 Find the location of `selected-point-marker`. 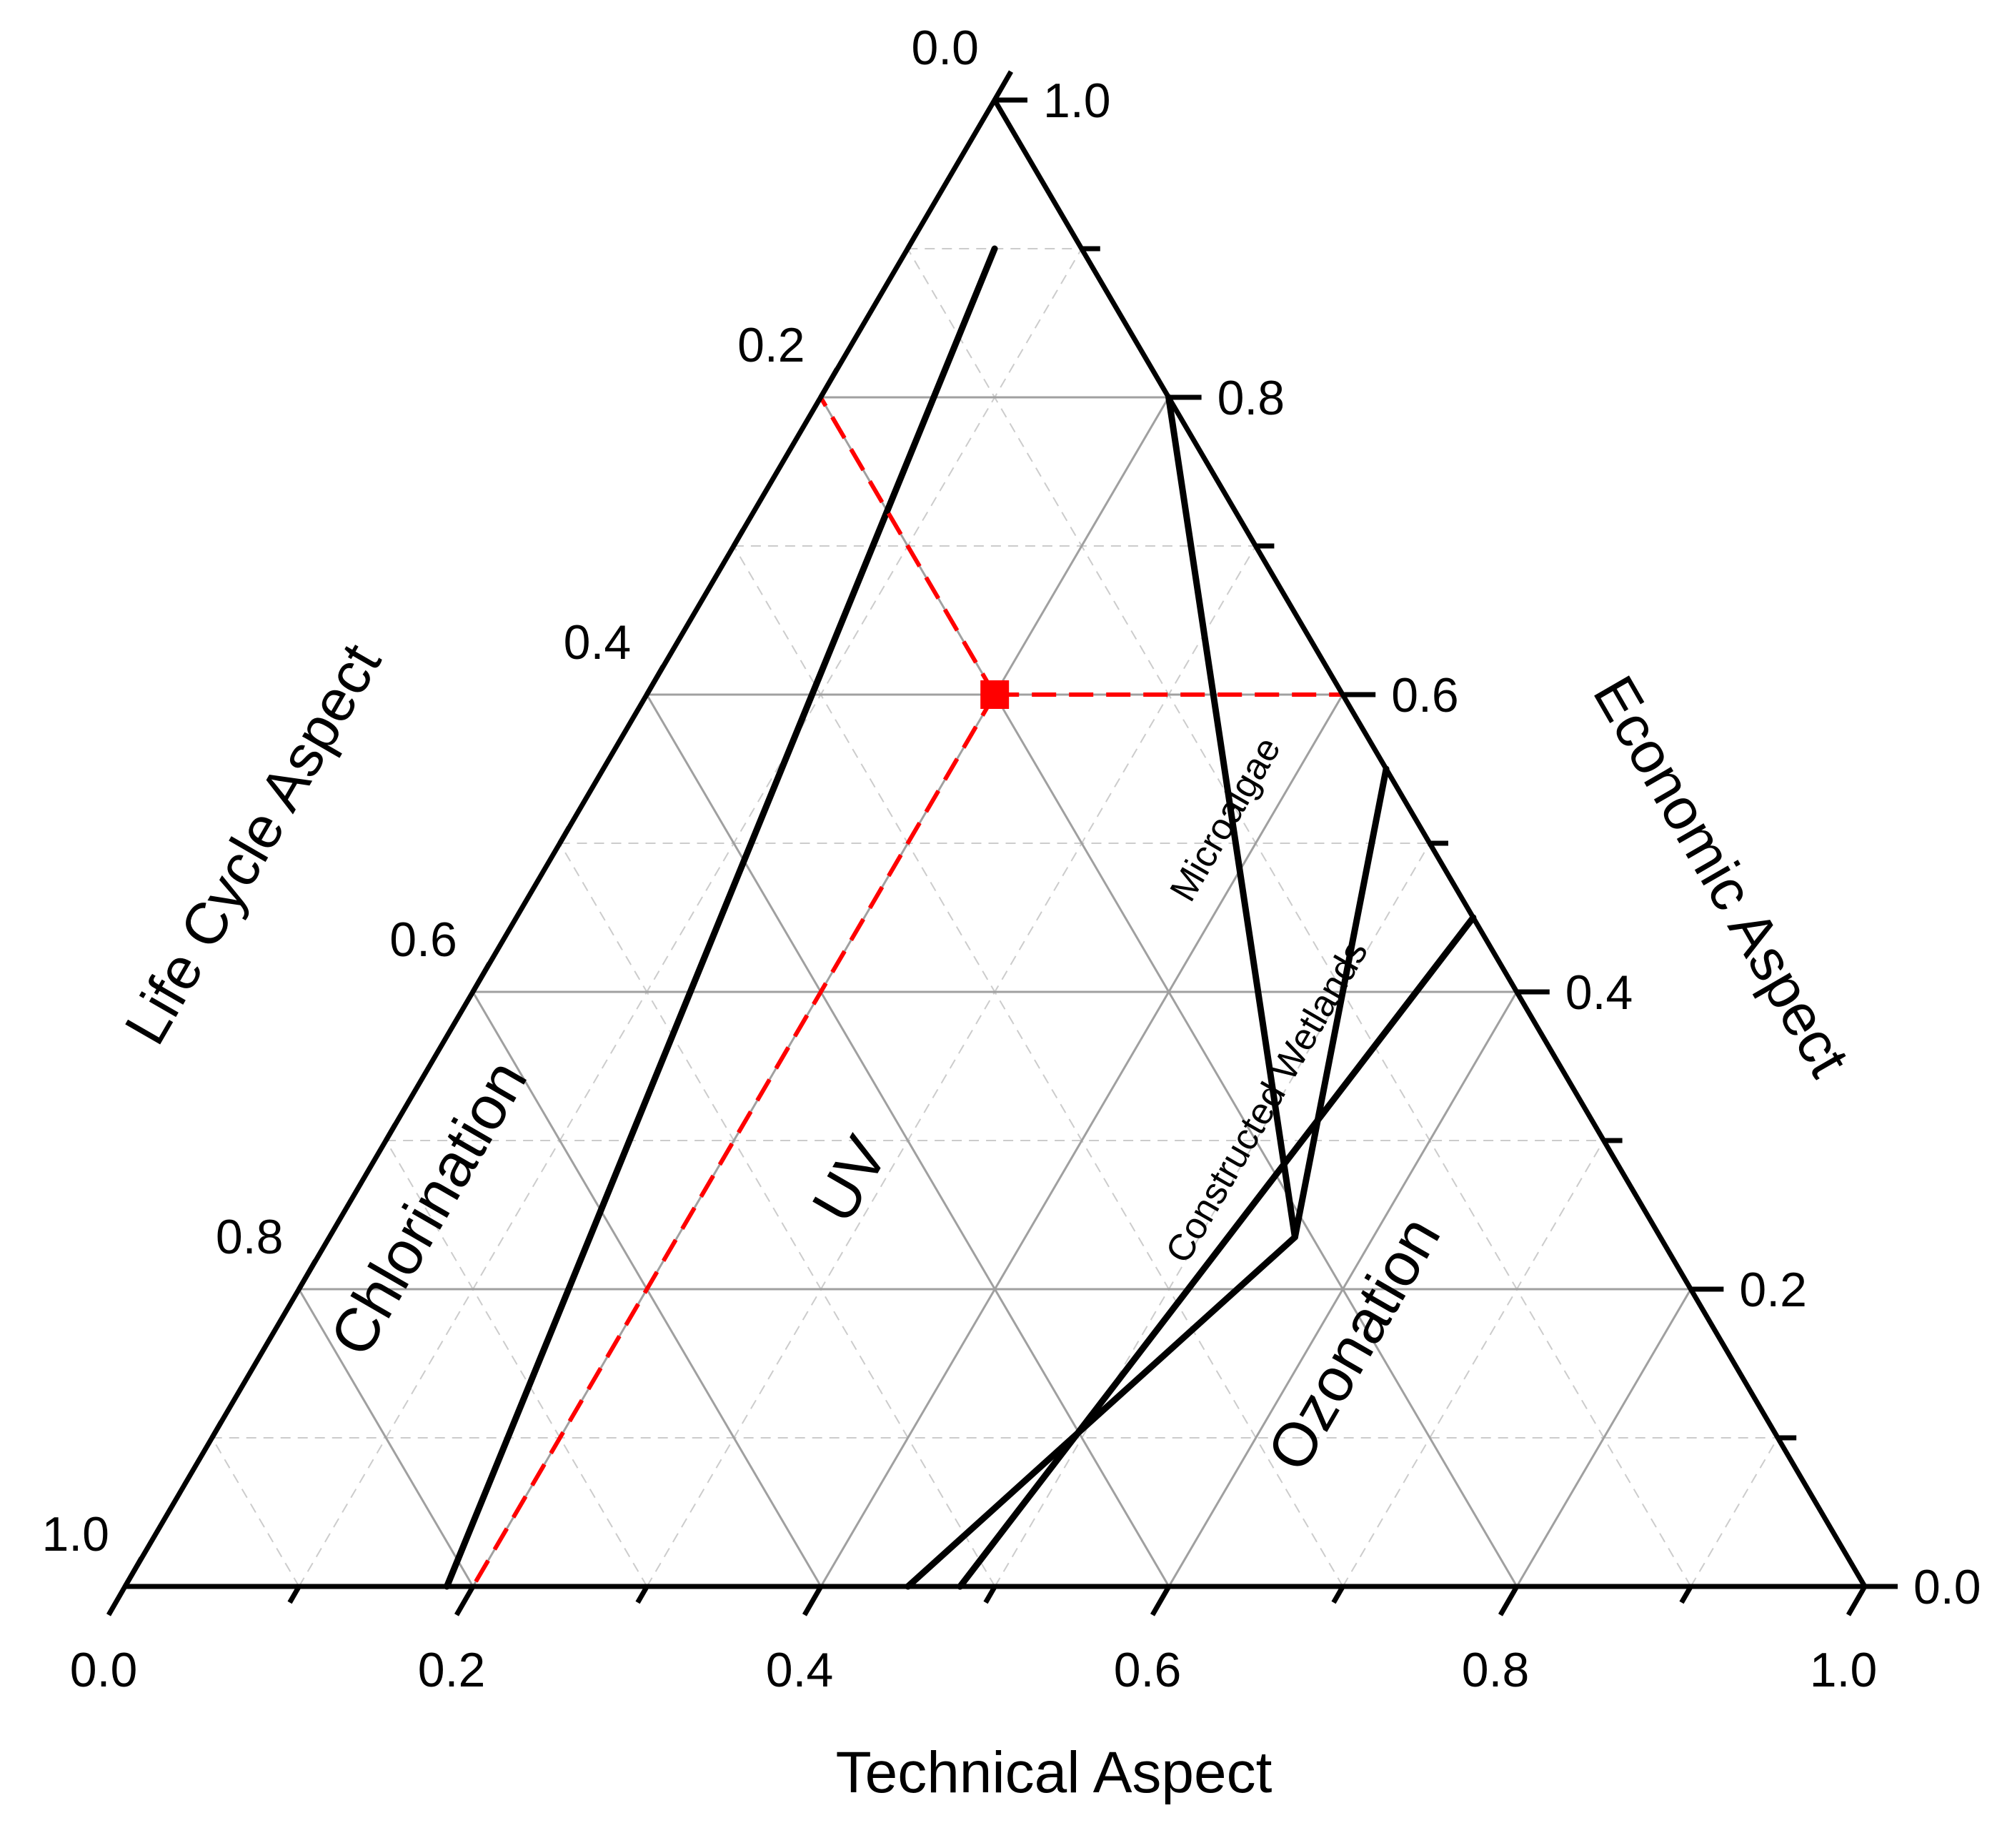

selected-point-marker is located at coordinates (995, 694).